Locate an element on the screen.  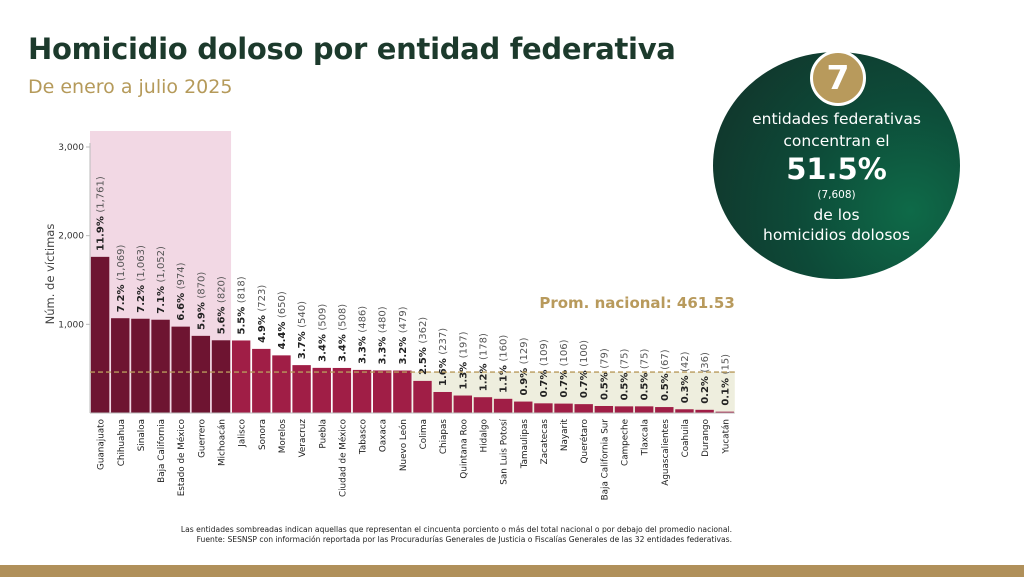
bar-count-label: (362) is located at coordinates (423, 330).